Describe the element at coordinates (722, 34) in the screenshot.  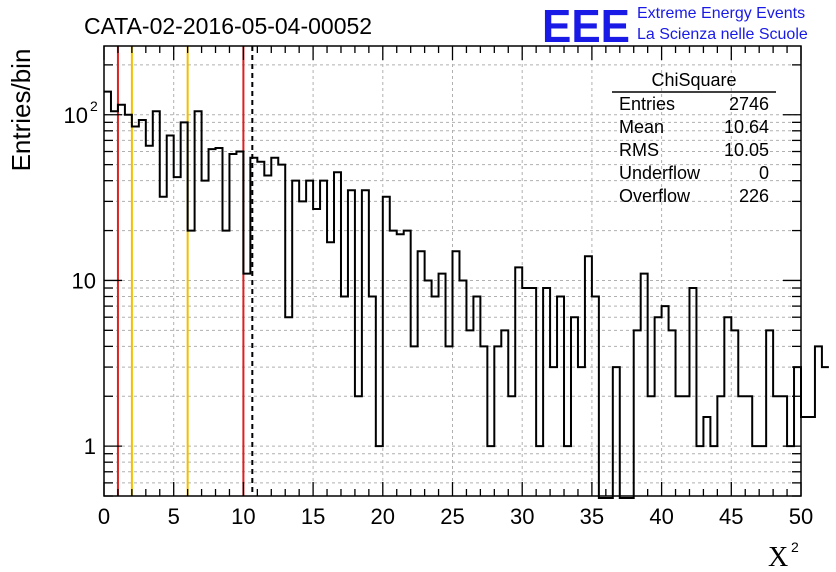
I see `eee-logo-line-2: La Scienza nelle Scuole` at that location.